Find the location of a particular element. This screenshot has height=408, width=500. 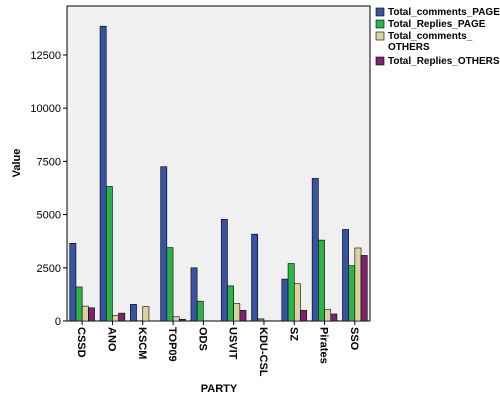

legend-label: Total_Replies_OTHERS is located at coordinates (444, 61).